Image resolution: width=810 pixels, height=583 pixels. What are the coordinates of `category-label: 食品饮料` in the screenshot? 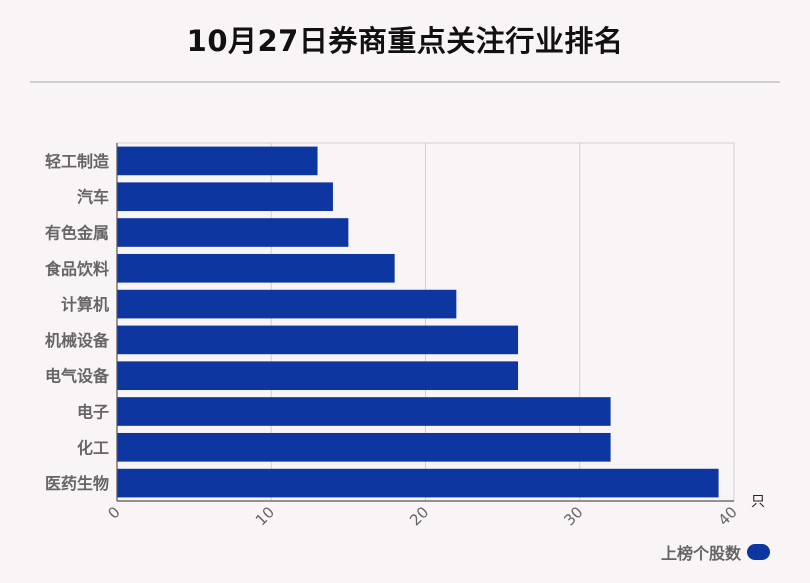 It's located at (76, 268).